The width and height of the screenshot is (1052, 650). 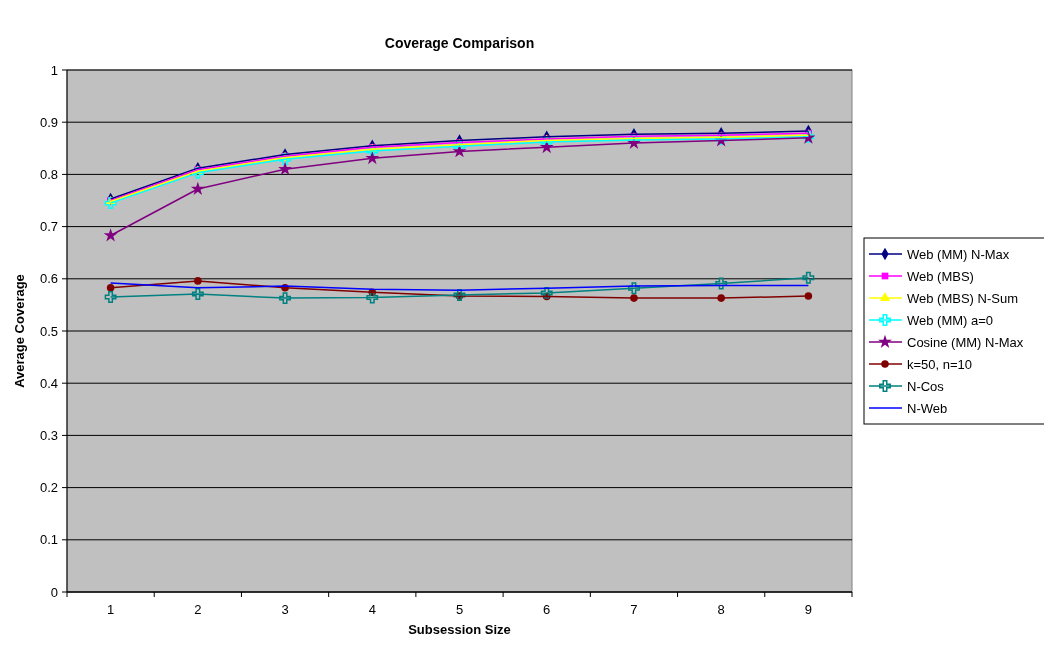 I want to click on legend-label: Cosine (MM) N-Max, so click(x=965, y=342).